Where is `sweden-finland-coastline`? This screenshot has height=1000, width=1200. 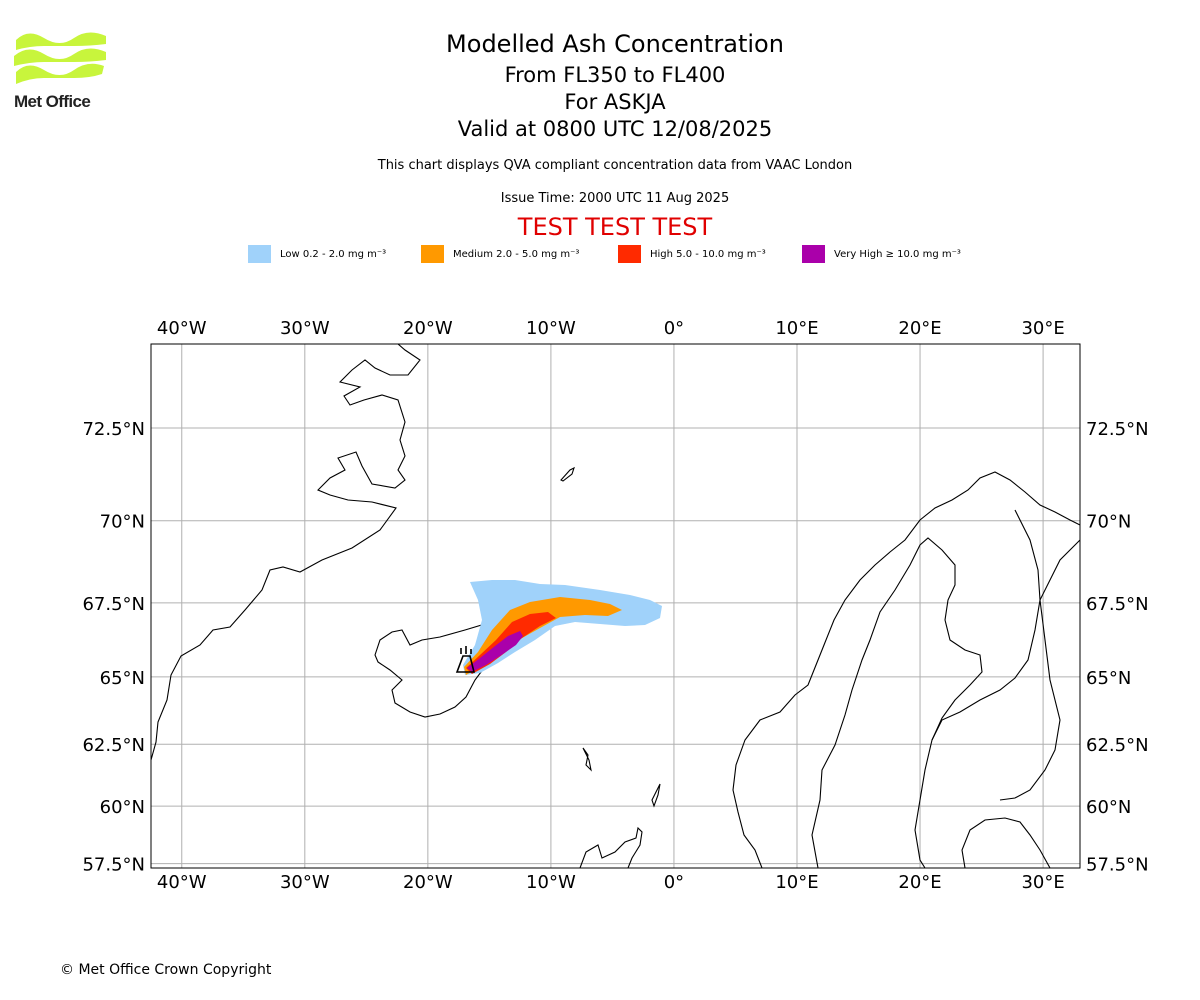
sweden-finland-coastline is located at coordinates (897, 702).